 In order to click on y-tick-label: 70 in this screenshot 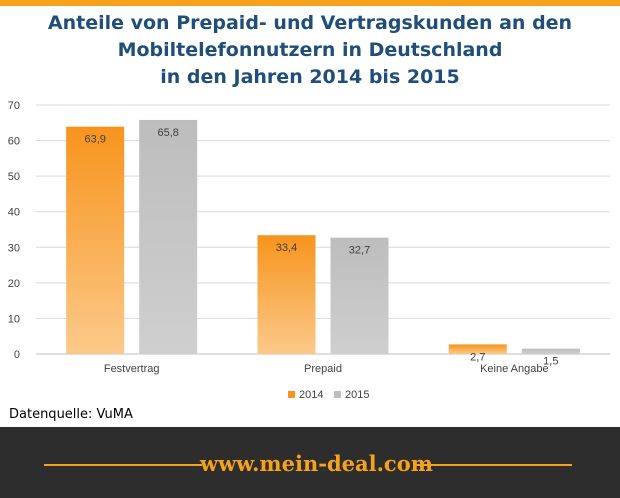, I will do `click(14, 106)`.